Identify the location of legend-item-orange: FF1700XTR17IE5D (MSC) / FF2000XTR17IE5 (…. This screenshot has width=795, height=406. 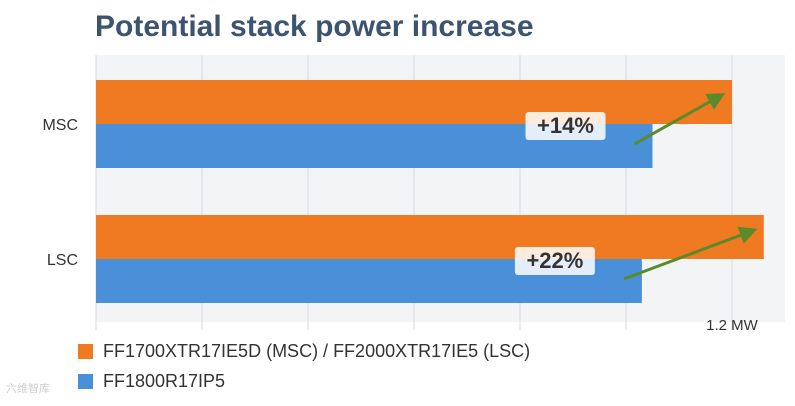
(304, 351).